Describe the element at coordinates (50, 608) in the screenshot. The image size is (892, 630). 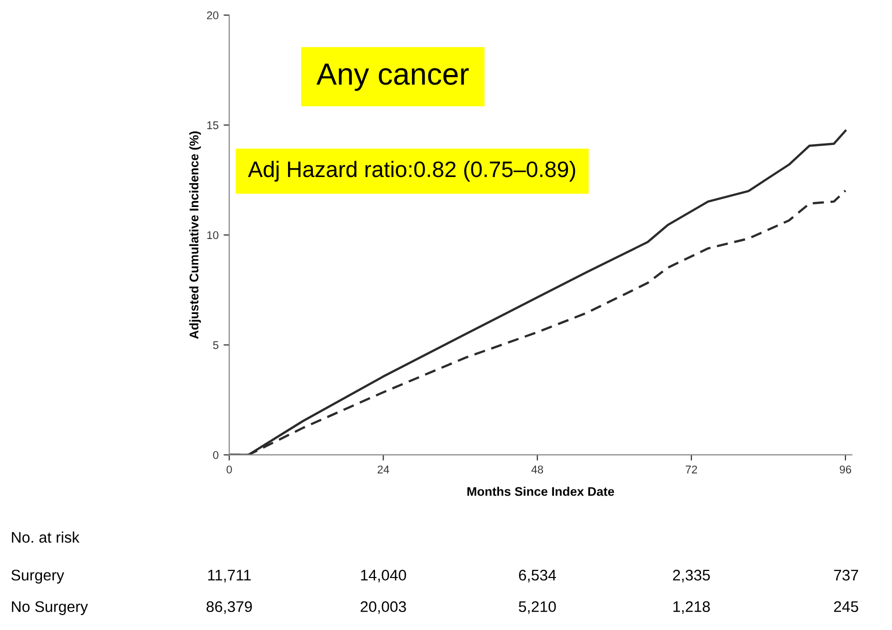
I see `text: No Surgery` at that location.